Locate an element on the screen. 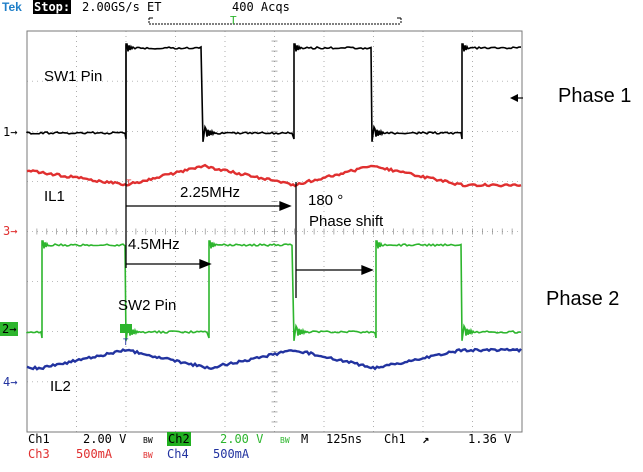  phase-2-label: Phase 2 is located at coordinates (582, 299).